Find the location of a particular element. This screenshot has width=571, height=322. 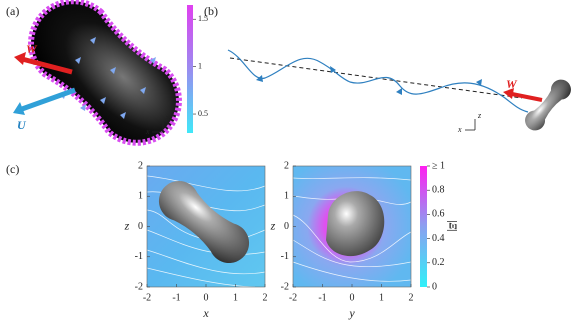

colorbar-label: |Ξ| is located at coordinates (452, 226).